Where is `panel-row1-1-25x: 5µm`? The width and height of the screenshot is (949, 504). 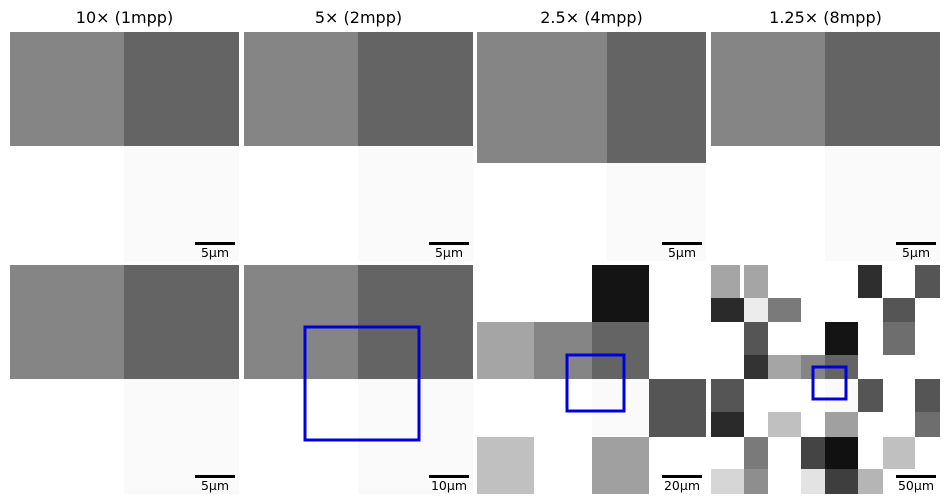
panel-row1-1-25x: 5µm is located at coordinates (825, 146).